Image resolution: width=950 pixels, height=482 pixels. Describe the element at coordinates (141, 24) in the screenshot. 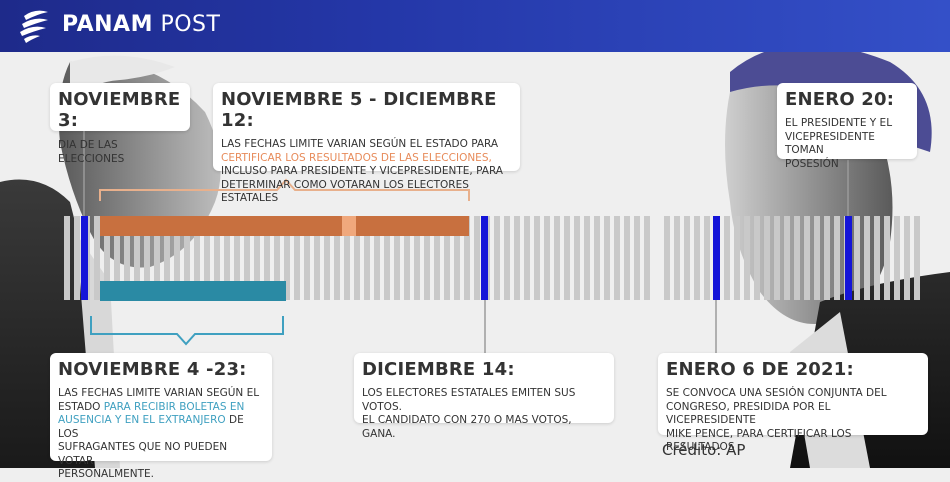

I see `brand-wordmark: PANAM POST` at that location.